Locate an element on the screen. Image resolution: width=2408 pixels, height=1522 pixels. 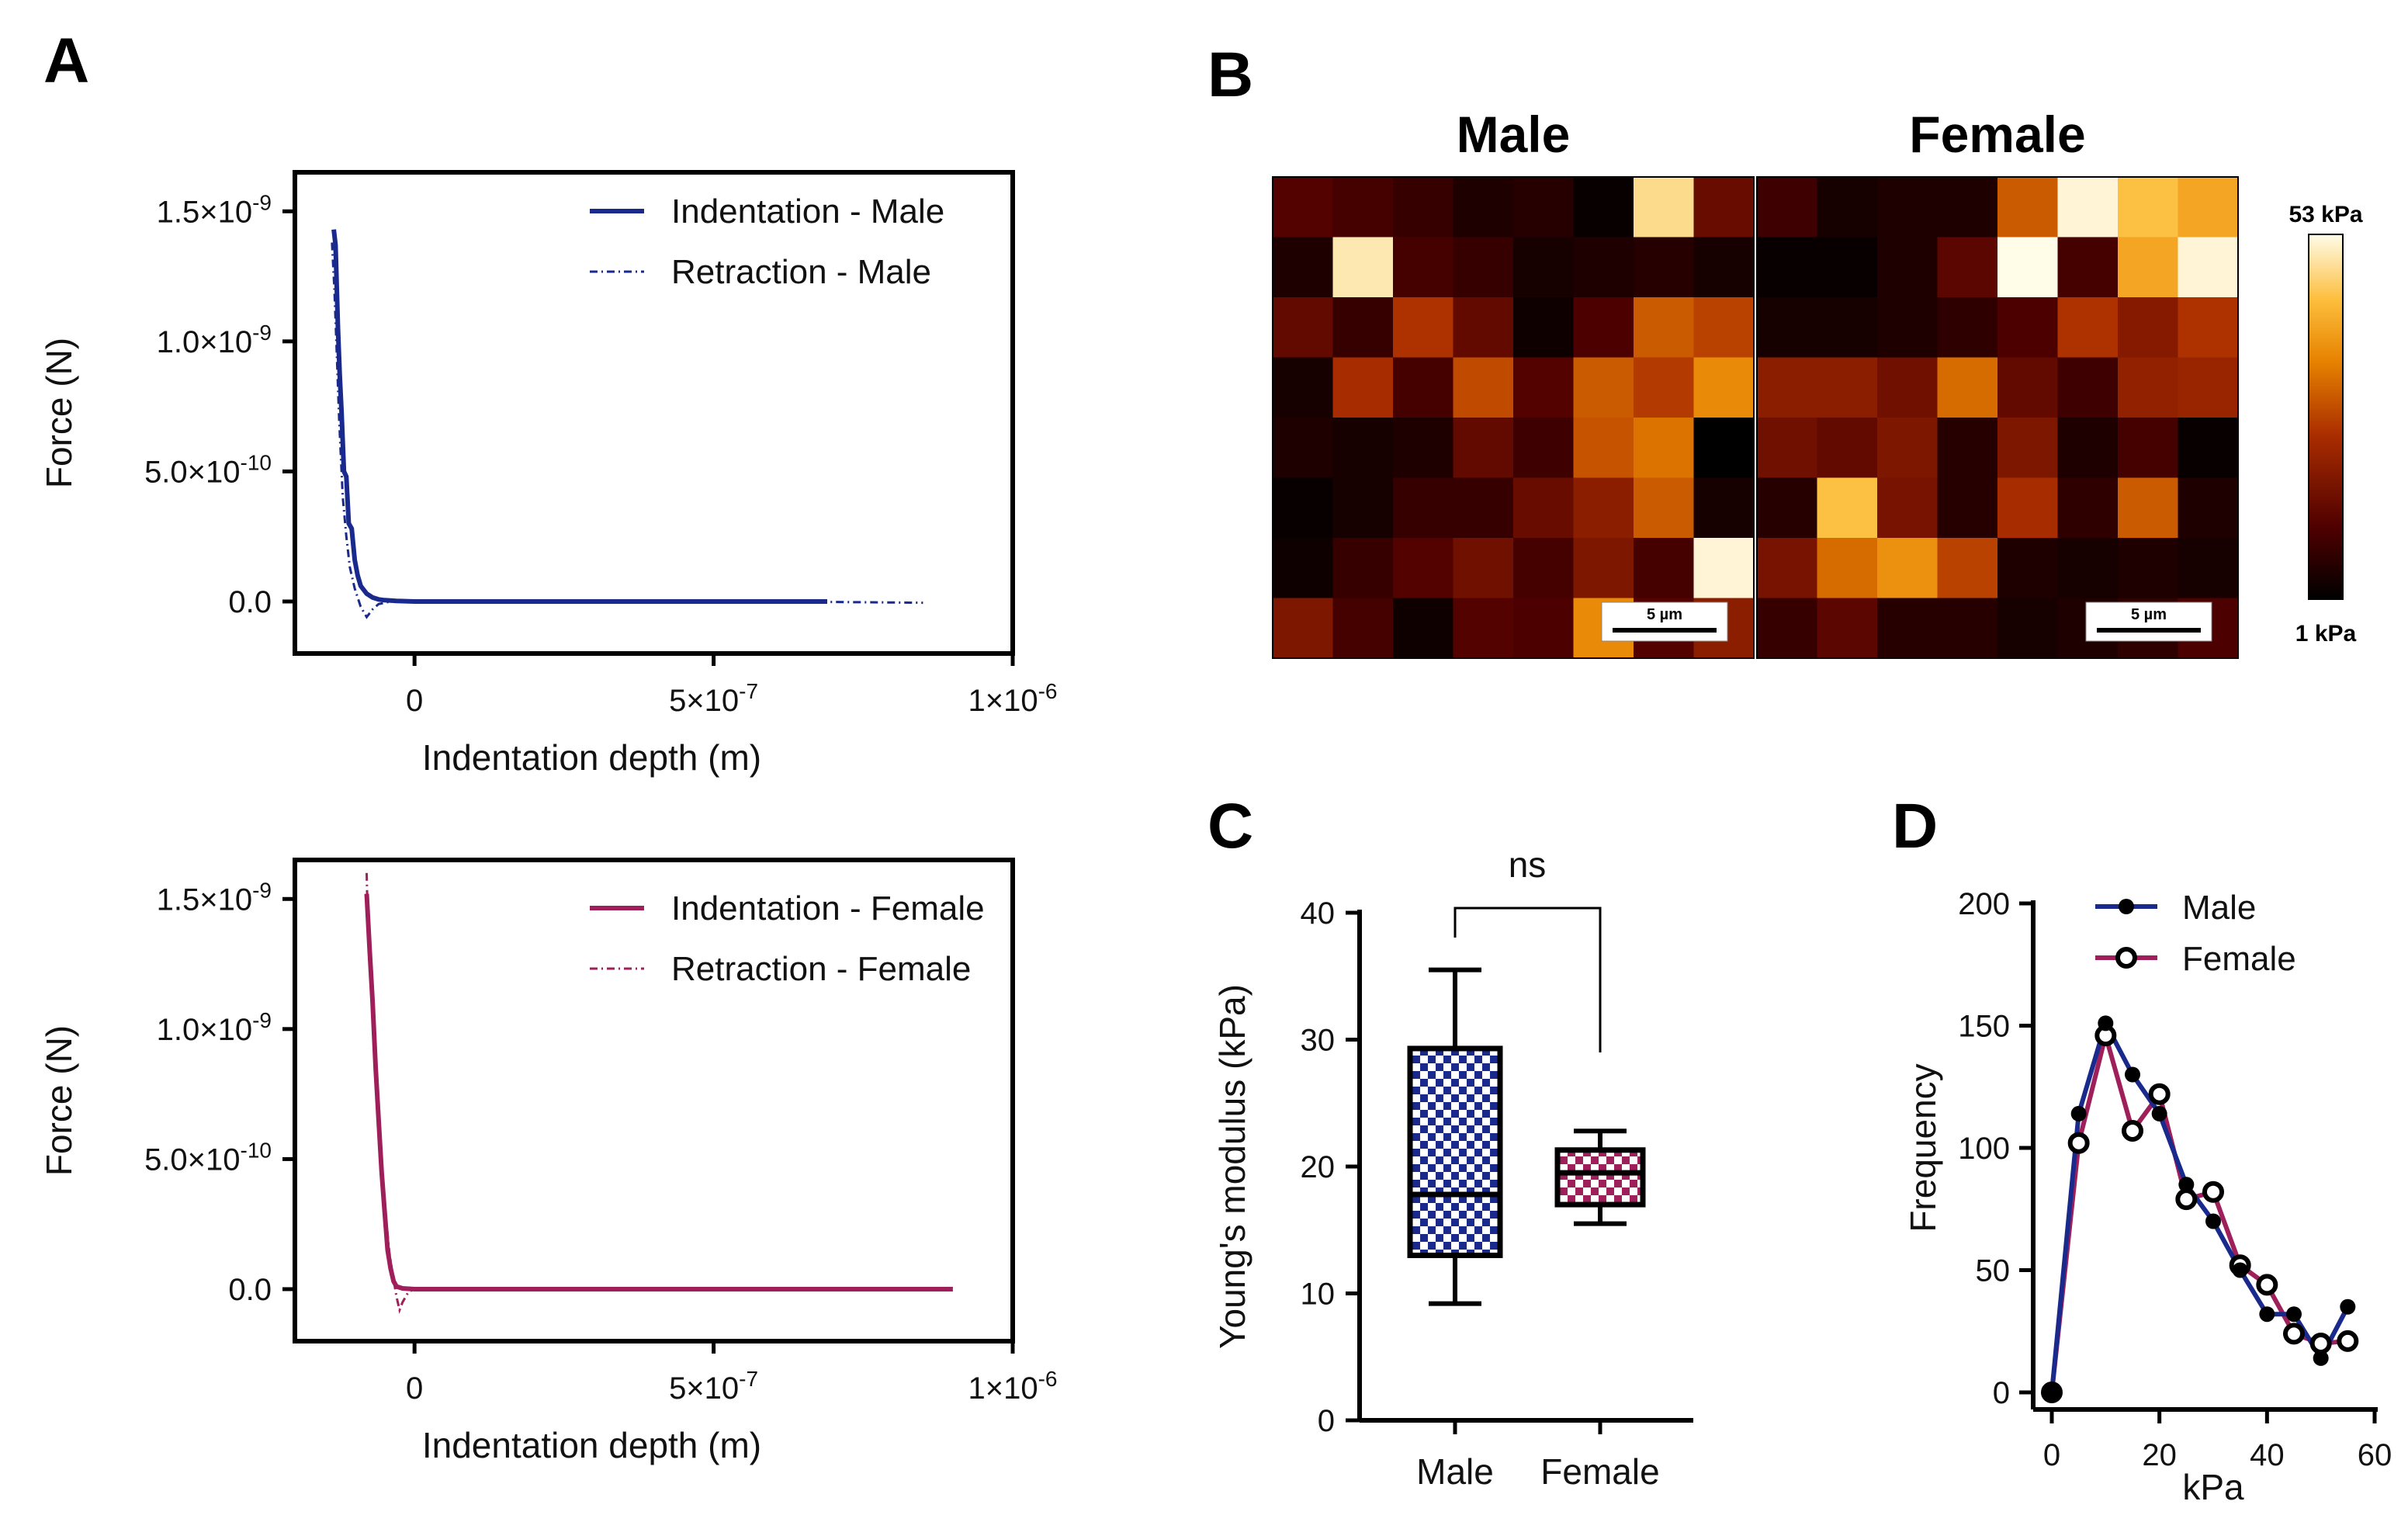
significance-label: ns is located at coordinates (1528, 865).